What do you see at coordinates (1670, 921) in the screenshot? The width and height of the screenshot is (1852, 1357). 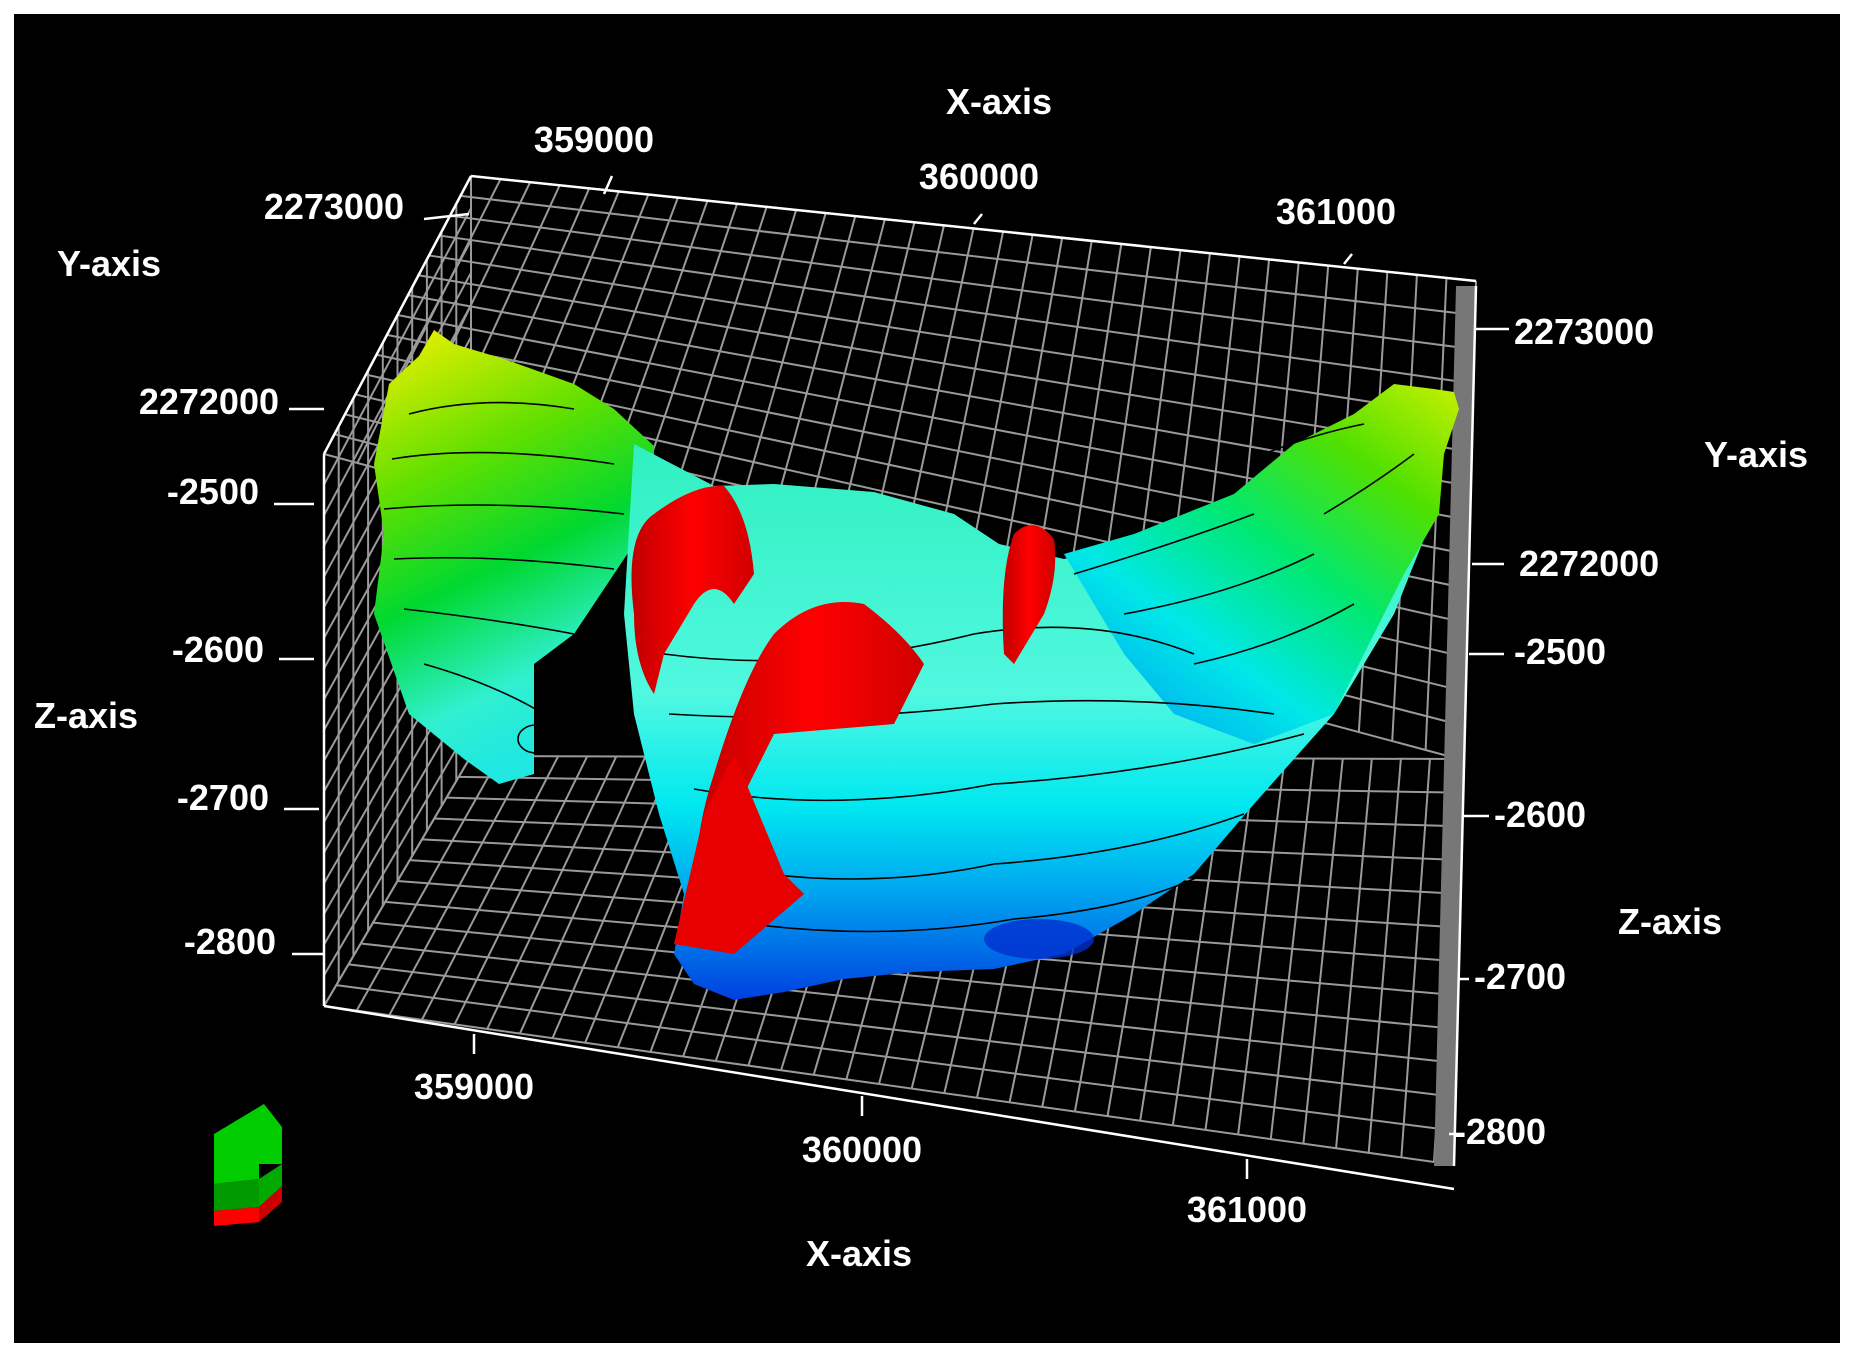 I see `z-axis-title-right: Z-axis` at bounding box center [1670, 921].